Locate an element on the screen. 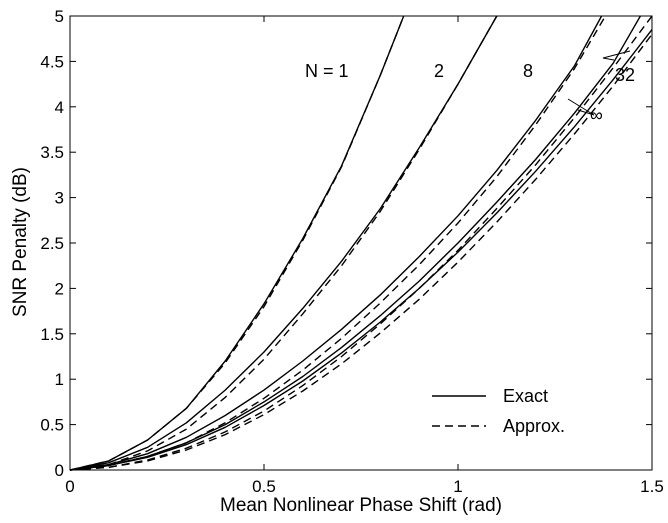 Image resolution: width=668 pixels, height=523 pixels. y-axis-label: SNR Penalty (dB) is located at coordinates (20, 242).